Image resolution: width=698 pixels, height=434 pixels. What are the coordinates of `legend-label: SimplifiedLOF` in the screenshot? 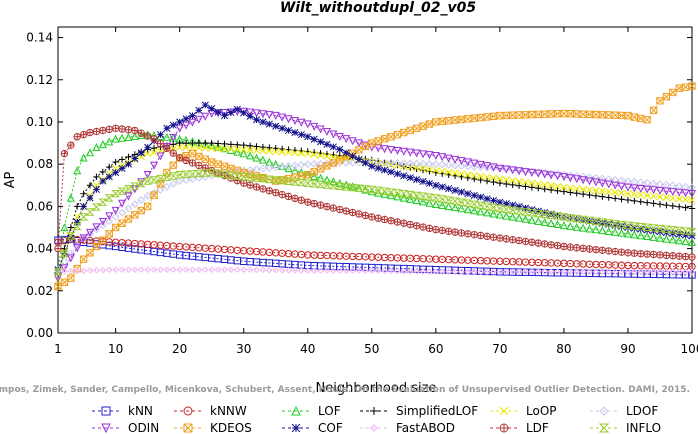 It's located at (437, 411).